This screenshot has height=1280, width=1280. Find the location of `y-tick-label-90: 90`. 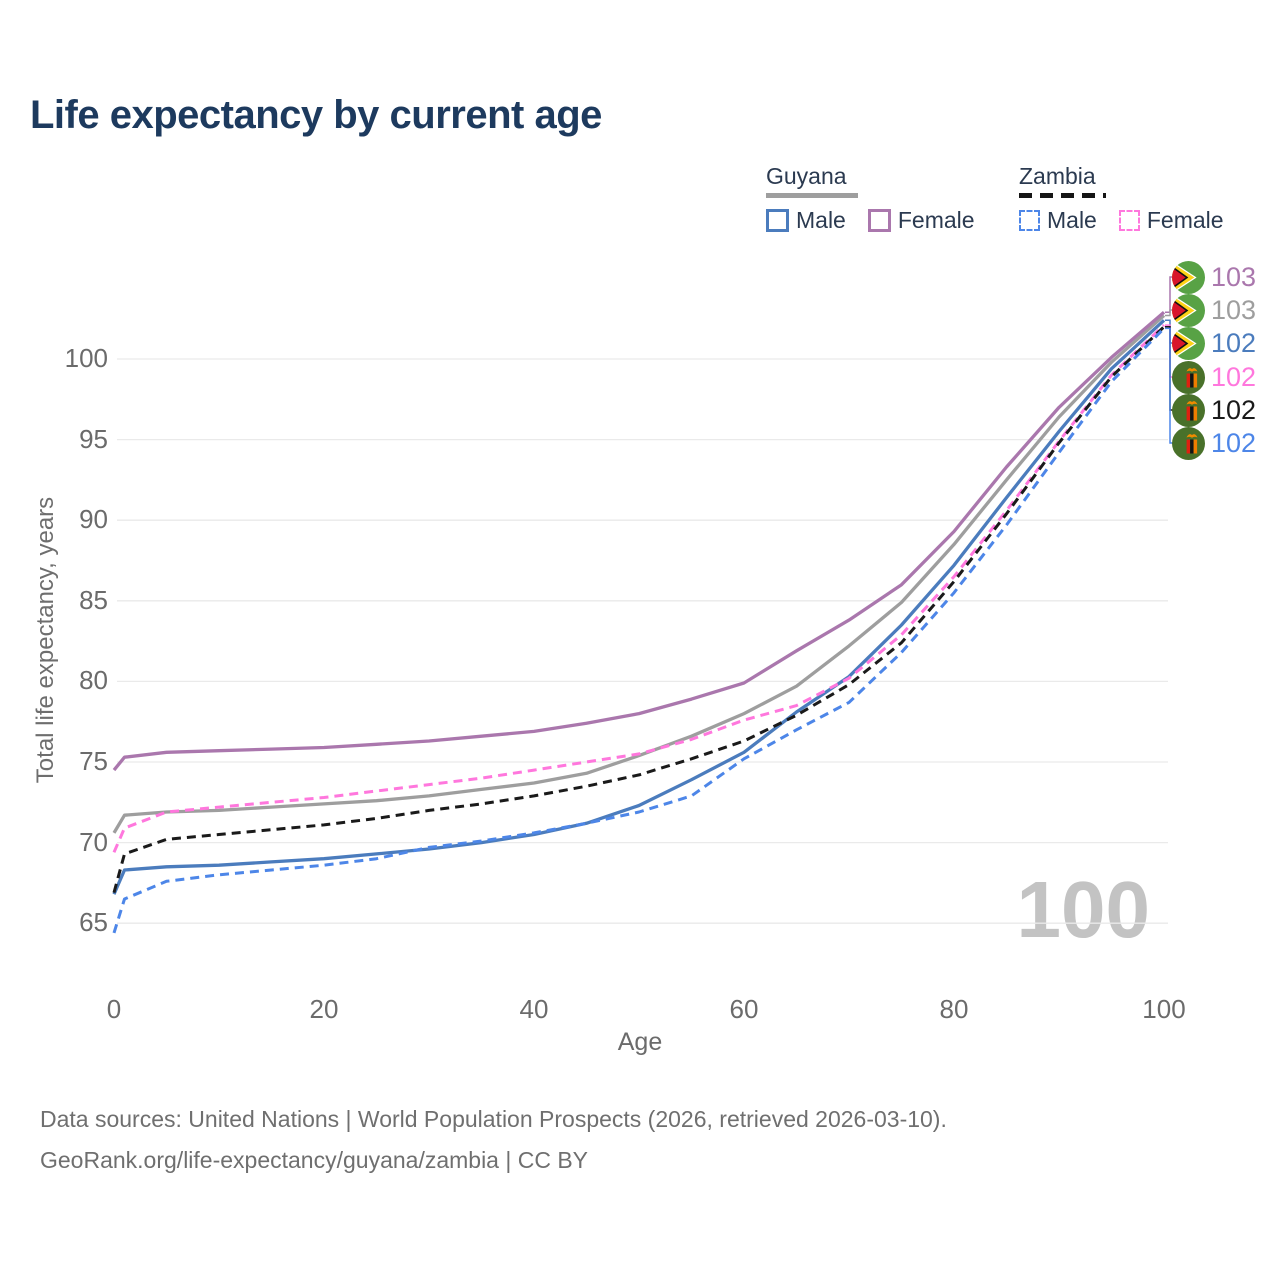

y-tick-label-90: 90 is located at coordinates (93, 519).